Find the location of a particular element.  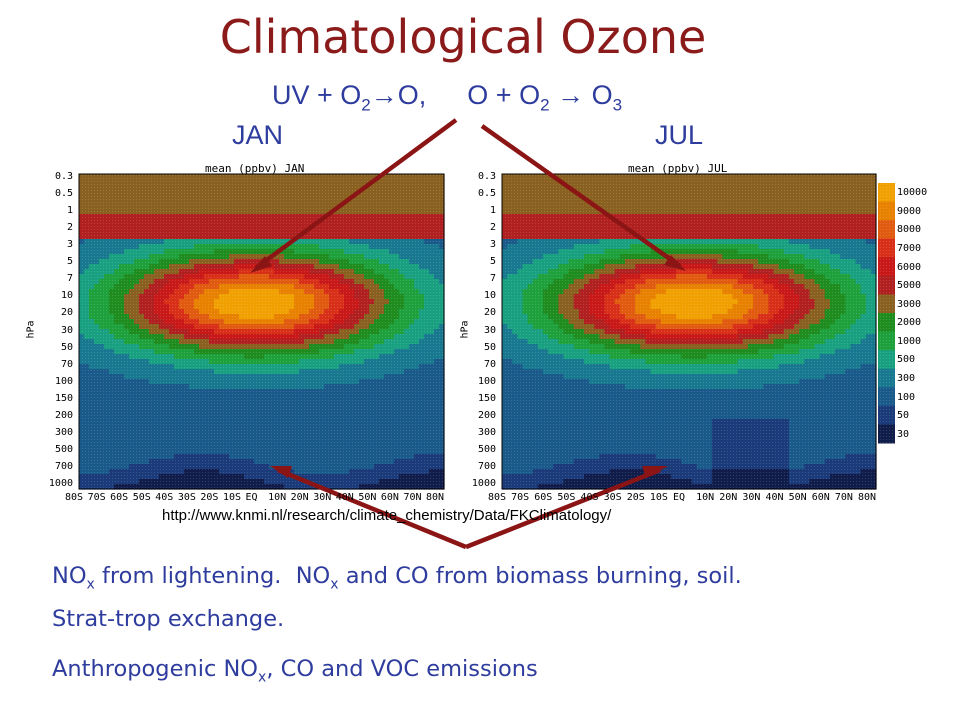

jul-panel-subtitle: mean (ppbv) JUL is located at coordinates (678, 168).